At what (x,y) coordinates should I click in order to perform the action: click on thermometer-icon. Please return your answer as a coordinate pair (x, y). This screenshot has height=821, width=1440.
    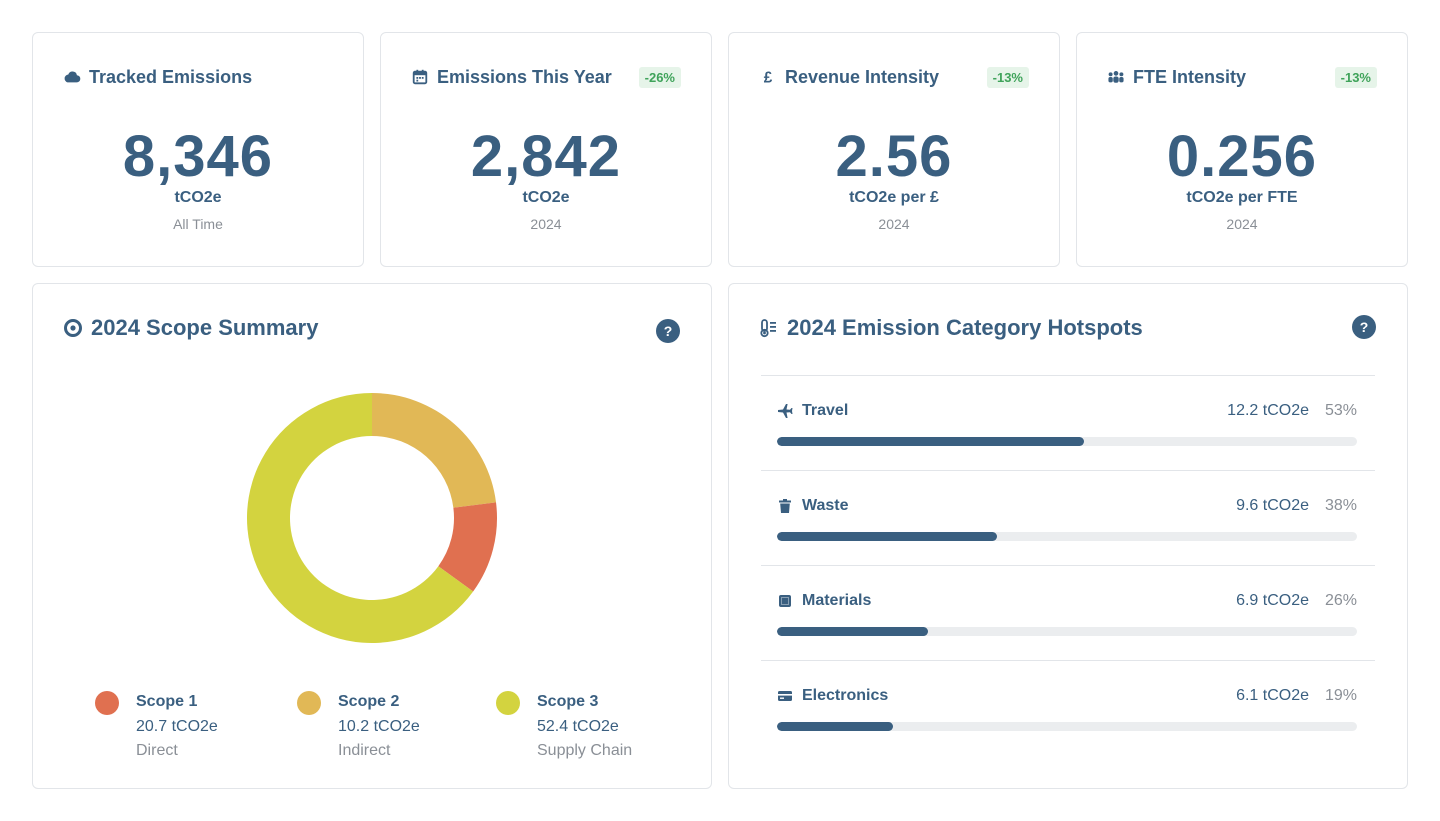
    Looking at the image, I should click on (769, 328).